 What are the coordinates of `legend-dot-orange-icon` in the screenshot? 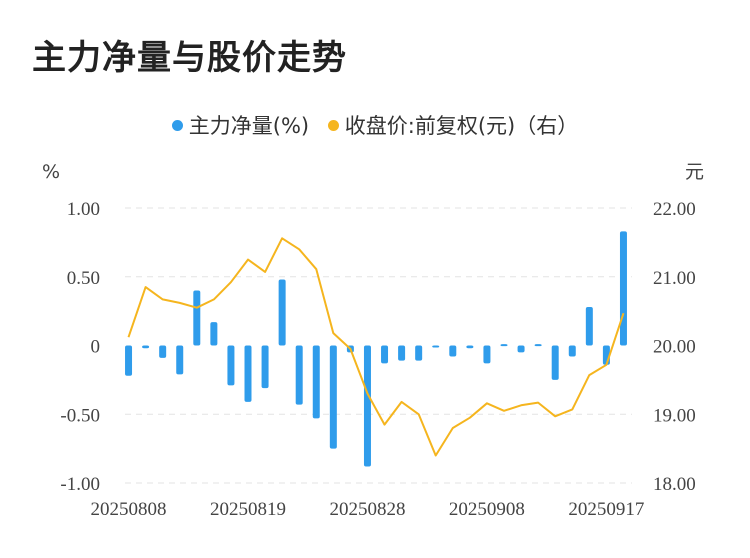 It's located at (333, 125).